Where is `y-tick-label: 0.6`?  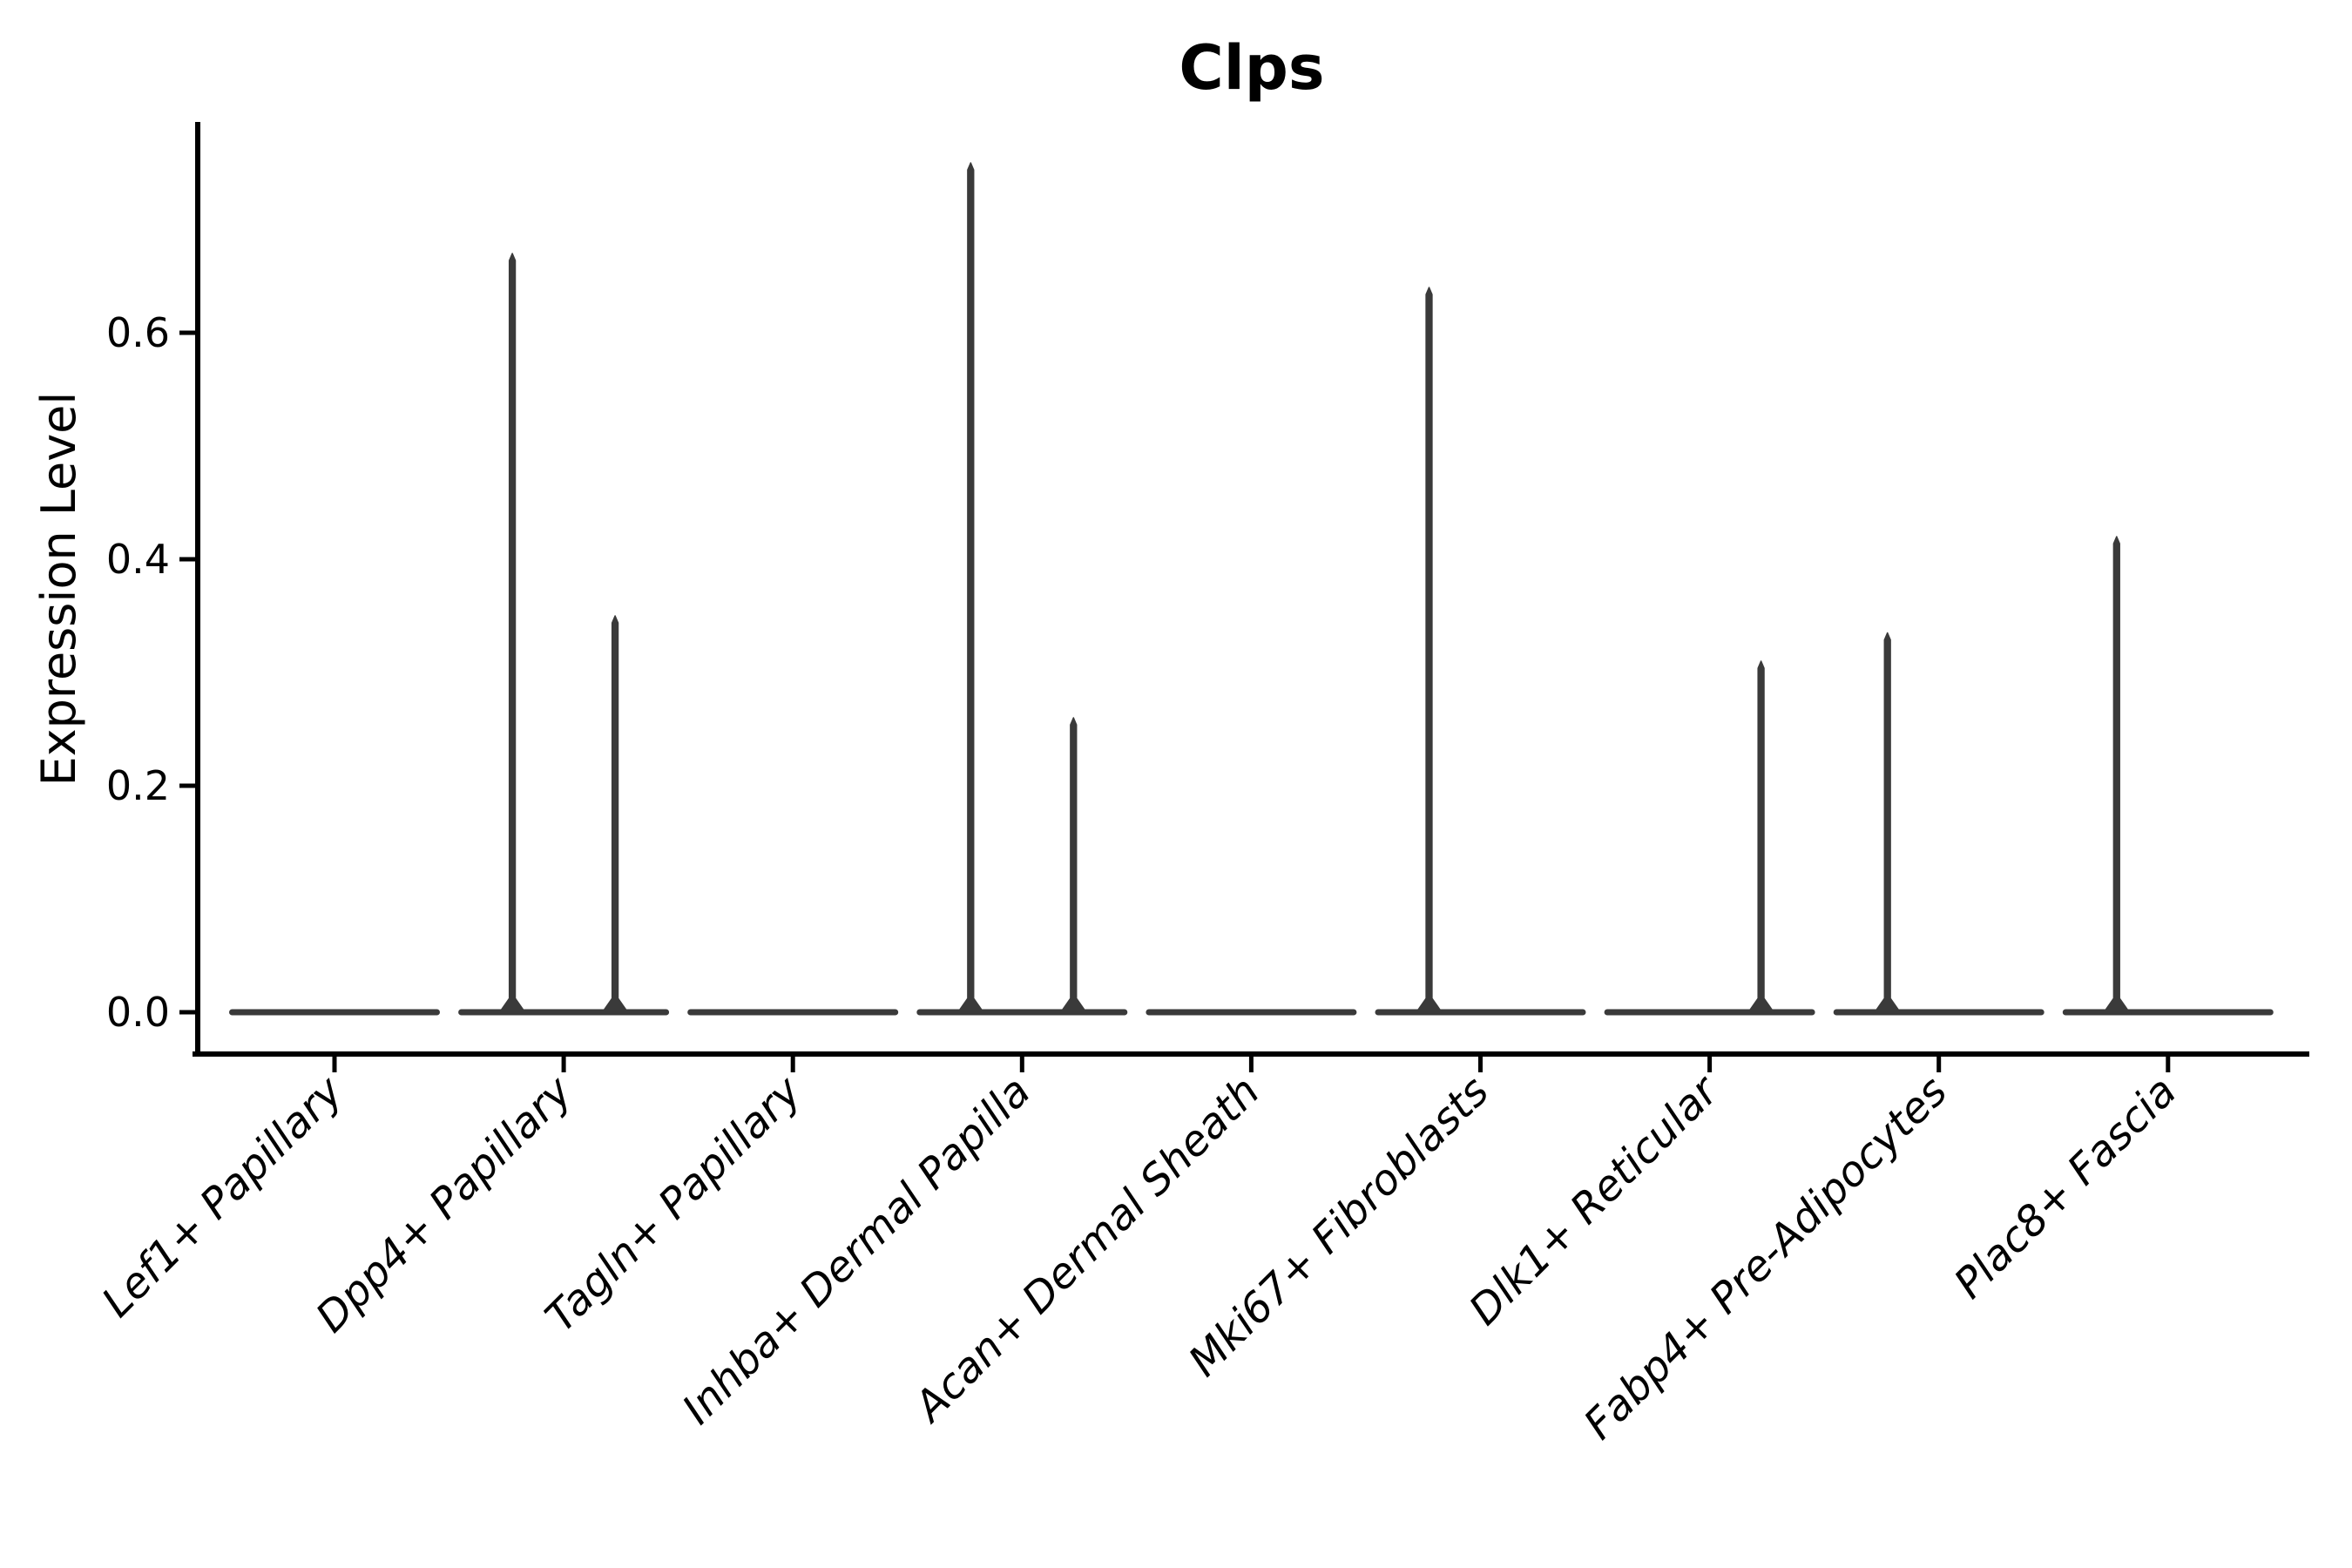 y-tick-label: 0.6 is located at coordinates (138, 332).